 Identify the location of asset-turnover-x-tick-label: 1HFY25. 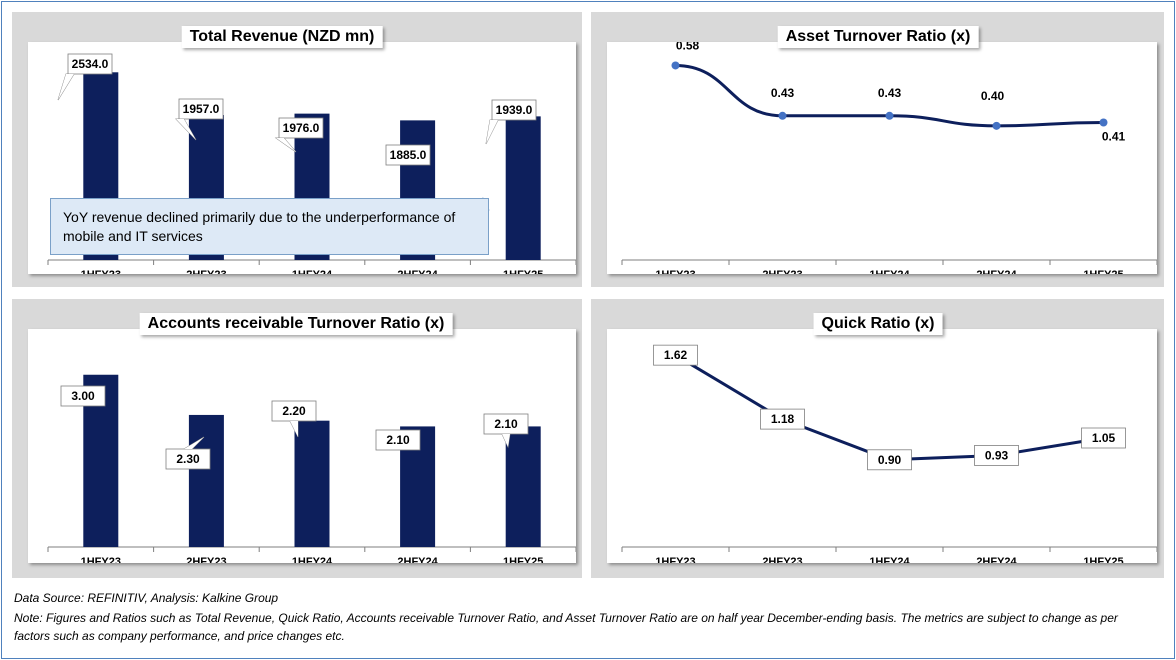
(1103, 271).